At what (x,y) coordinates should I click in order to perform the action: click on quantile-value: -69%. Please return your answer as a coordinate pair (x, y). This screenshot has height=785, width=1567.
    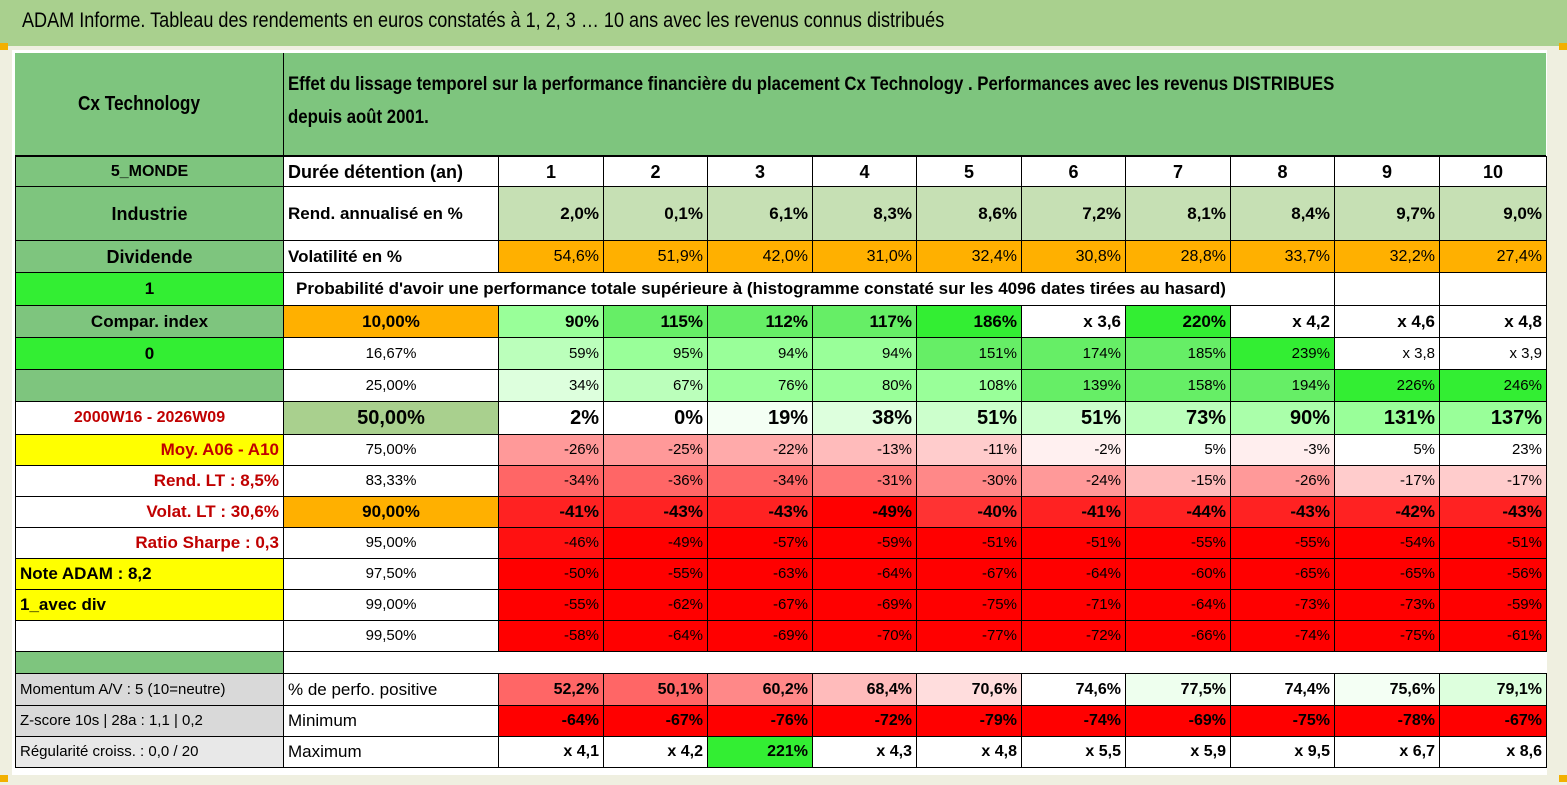
    Looking at the image, I should click on (864, 605).